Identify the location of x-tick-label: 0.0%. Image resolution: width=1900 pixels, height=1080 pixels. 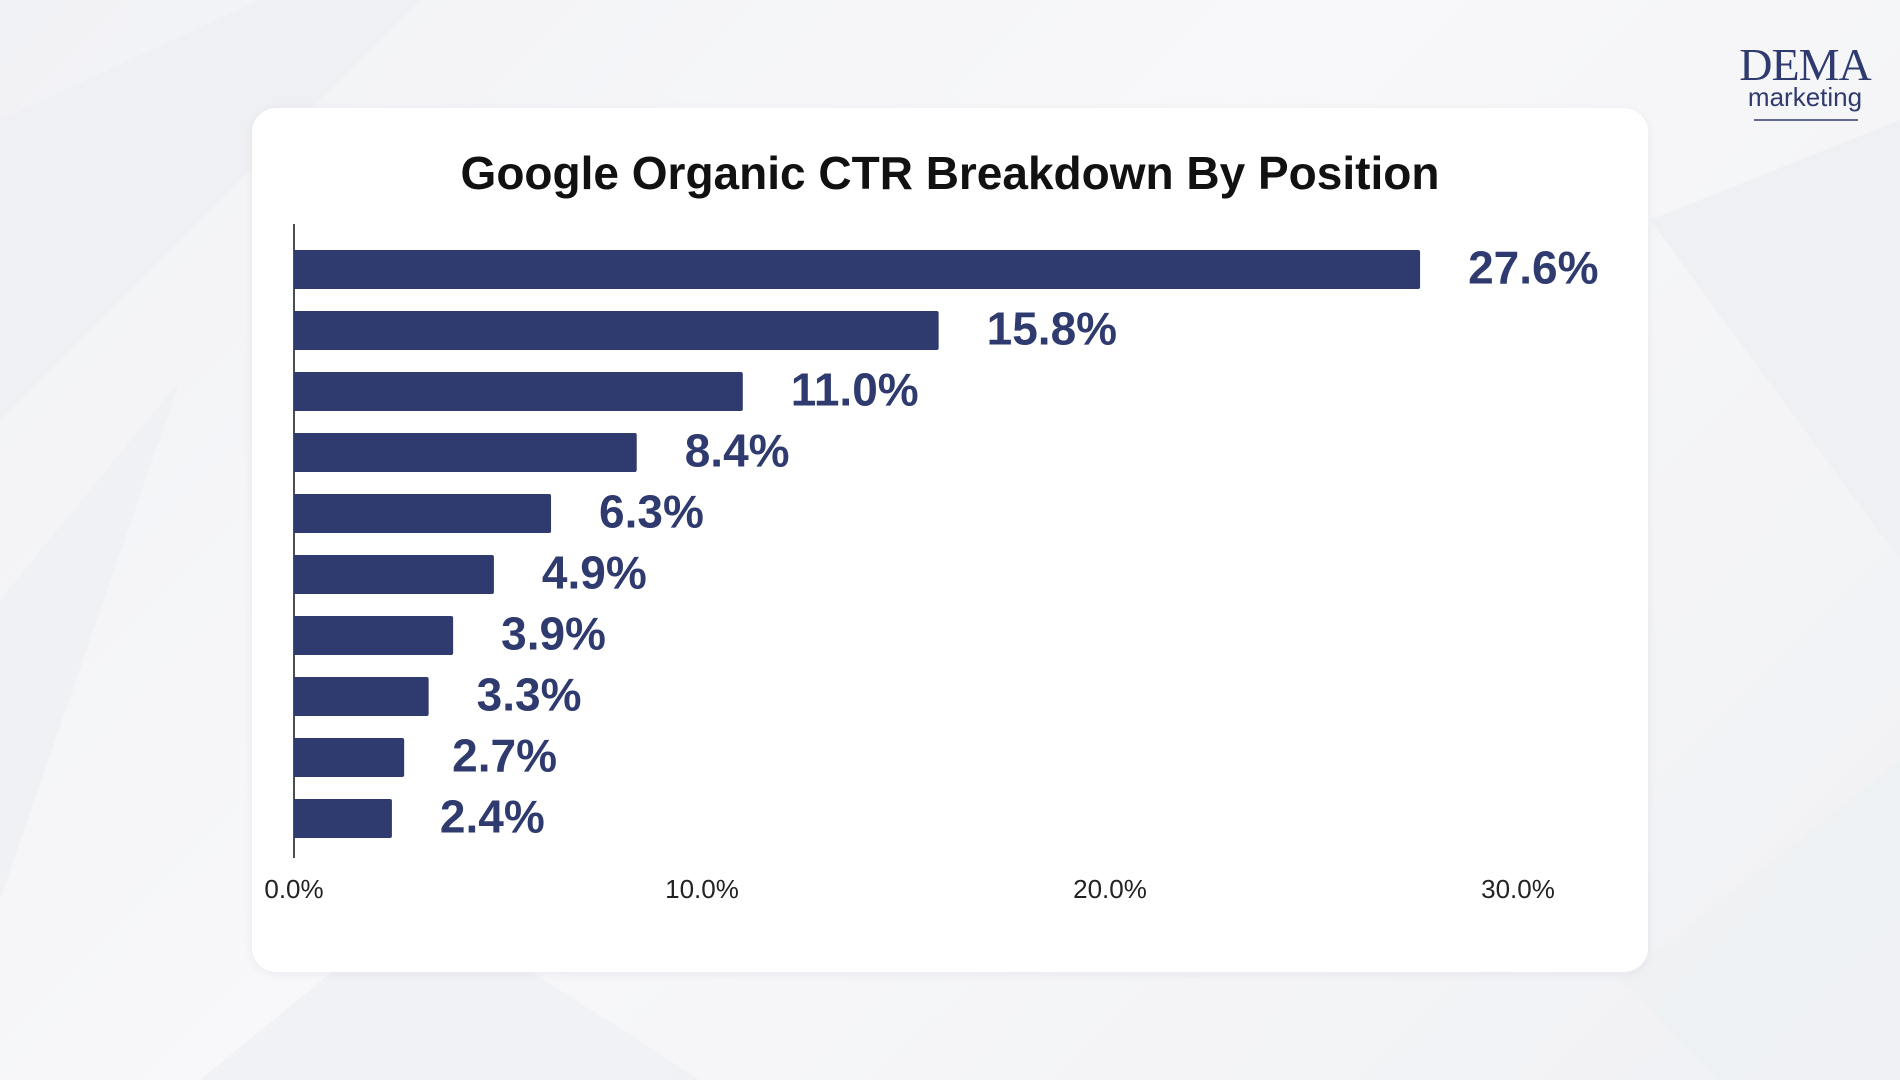
(293, 889).